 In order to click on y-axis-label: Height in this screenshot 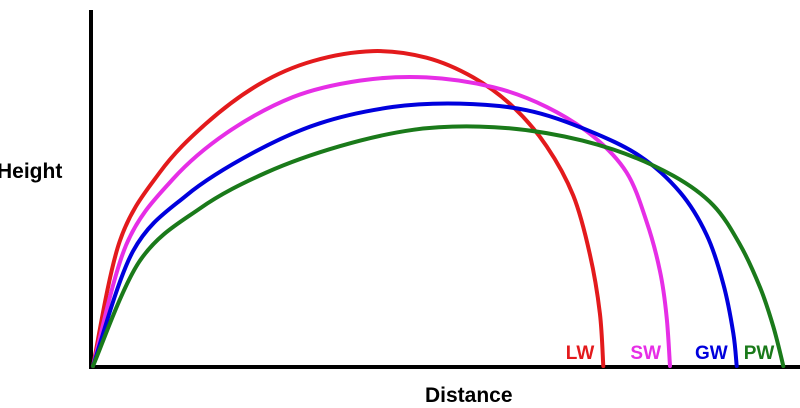, I will do `click(31, 171)`.